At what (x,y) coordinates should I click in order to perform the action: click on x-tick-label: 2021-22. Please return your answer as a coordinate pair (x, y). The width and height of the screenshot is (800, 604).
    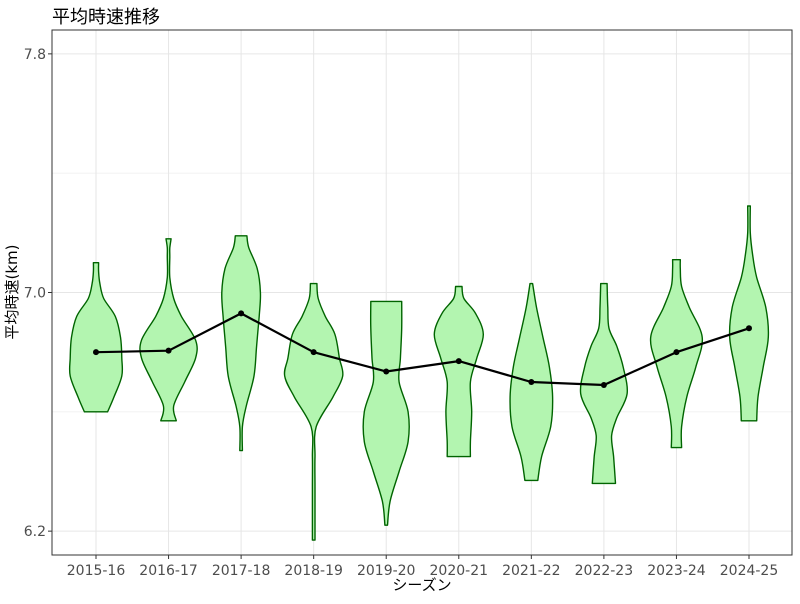
    Looking at the image, I should click on (531, 571).